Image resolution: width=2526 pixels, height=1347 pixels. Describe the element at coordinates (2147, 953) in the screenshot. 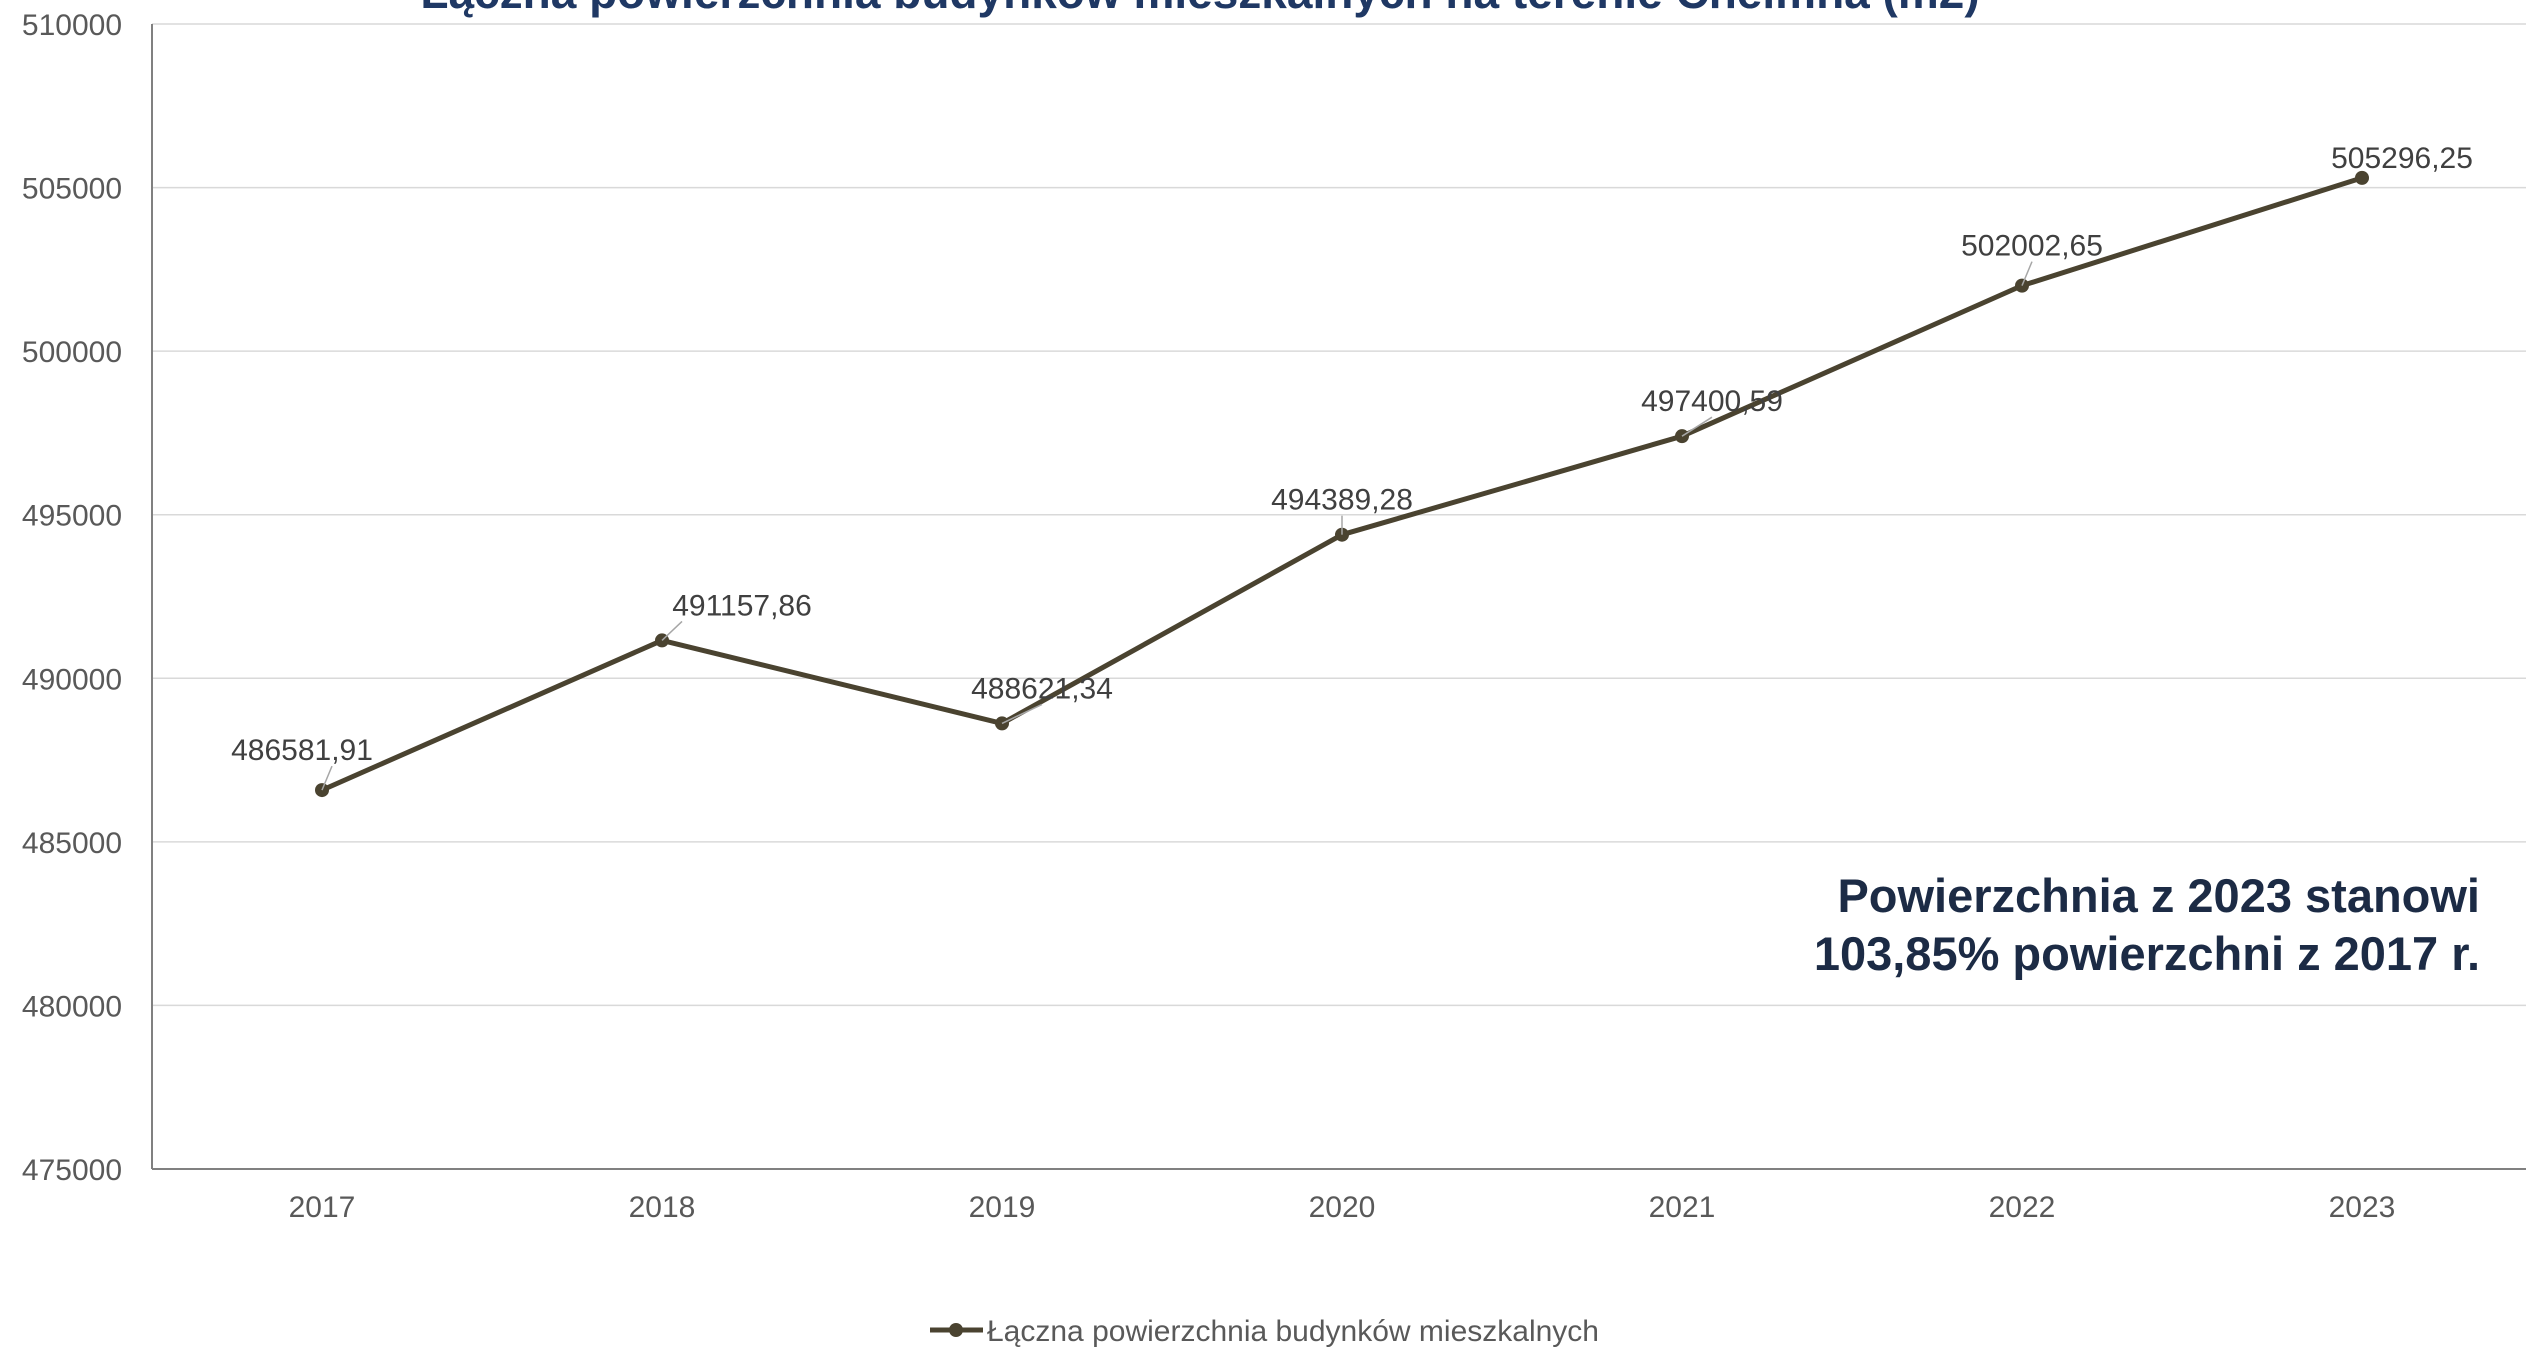

I see `annotation-line-2: 103,85% powierzchni z 2017 r.` at that location.